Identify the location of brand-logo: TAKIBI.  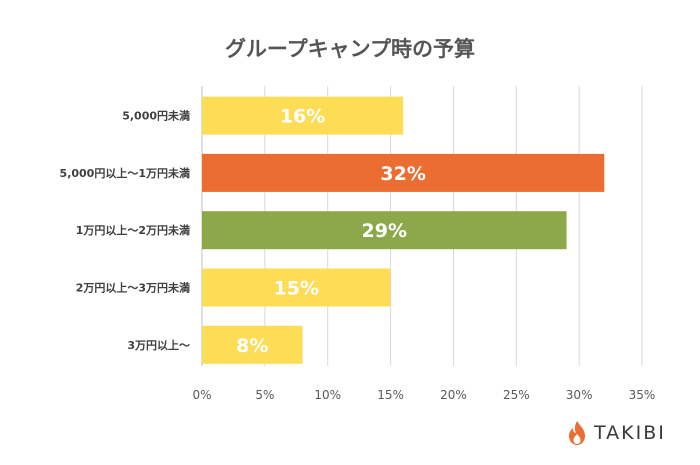
(616, 433).